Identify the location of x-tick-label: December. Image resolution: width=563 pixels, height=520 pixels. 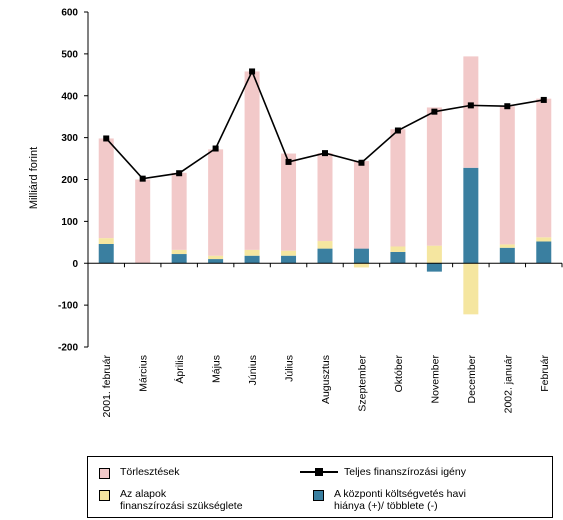
(472, 378).